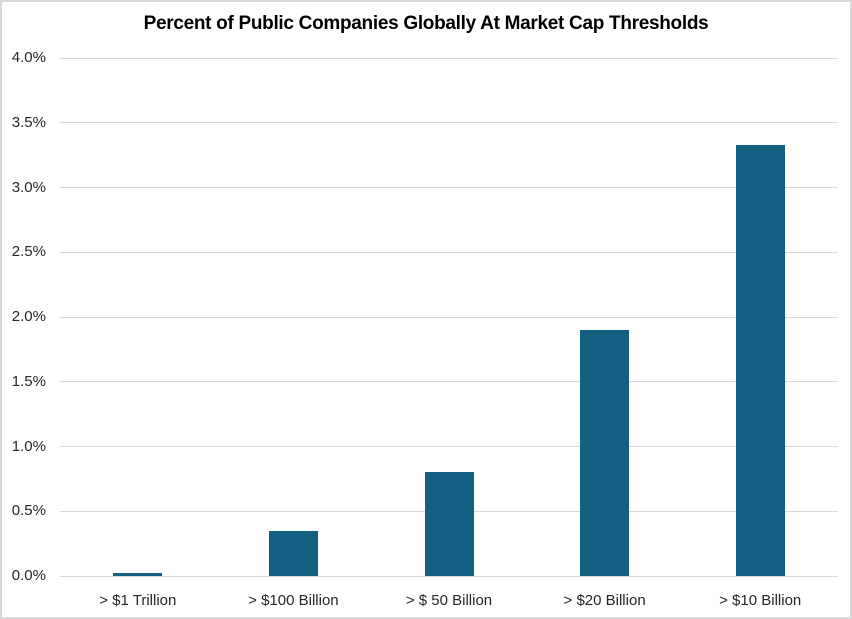 Image resolution: width=852 pixels, height=619 pixels. I want to click on y-axis-tick-label: 2.5%, so click(28, 252).